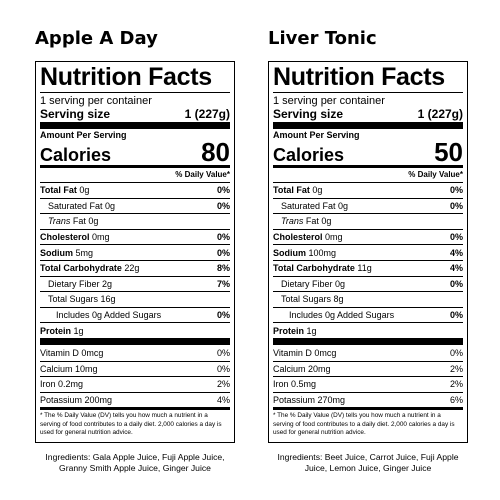  What do you see at coordinates (368, 353) in the screenshot?
I see `nutrient-row-vitamin-d: Vitamin D 0mcg 0%` at bounding box center [368, 353].